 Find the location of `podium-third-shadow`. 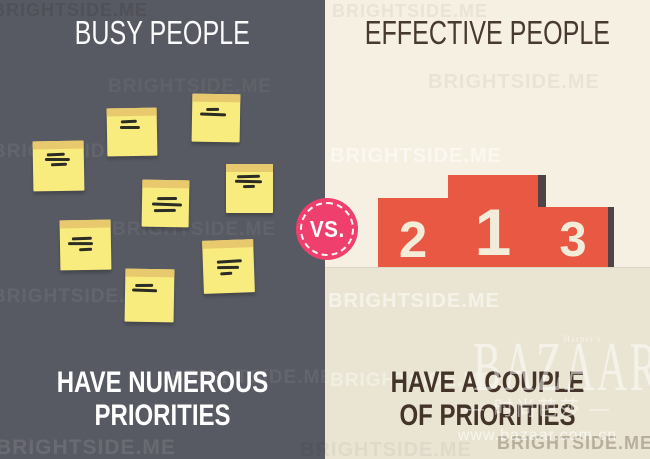

podium-third-shadow is located at coordinates (611, 237).